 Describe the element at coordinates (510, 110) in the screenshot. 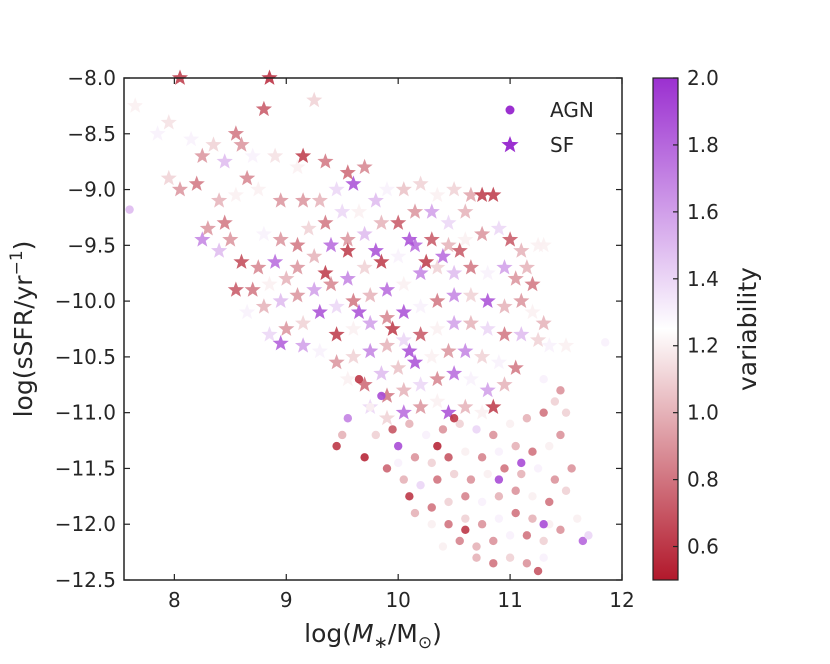

I see `legend-circle-icon` at that location.